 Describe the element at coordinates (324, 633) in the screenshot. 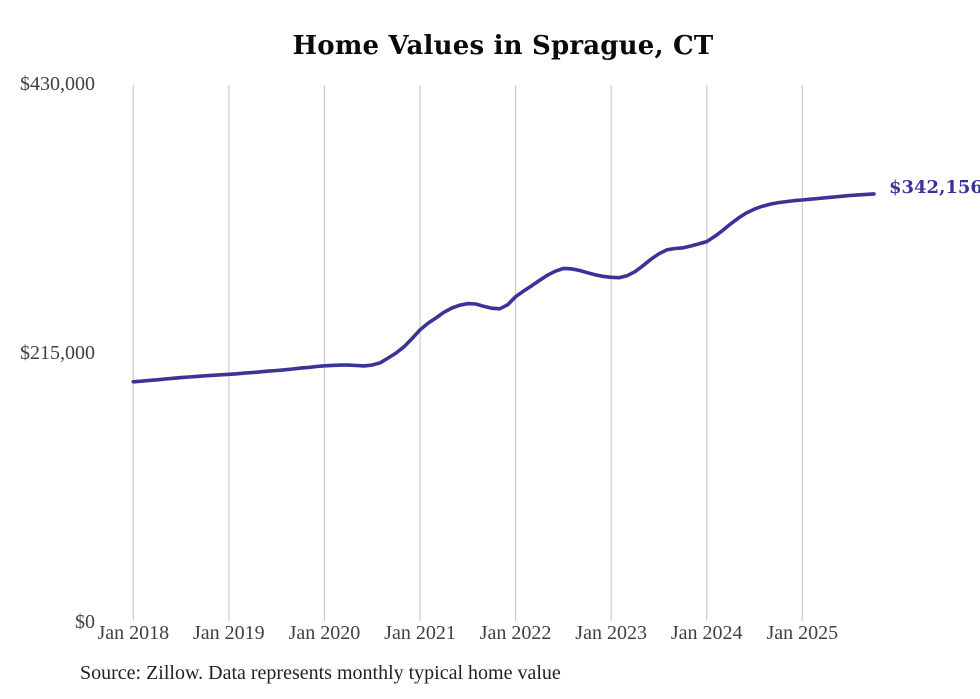

I see `x-tick-label: Jan 2020` at that location.